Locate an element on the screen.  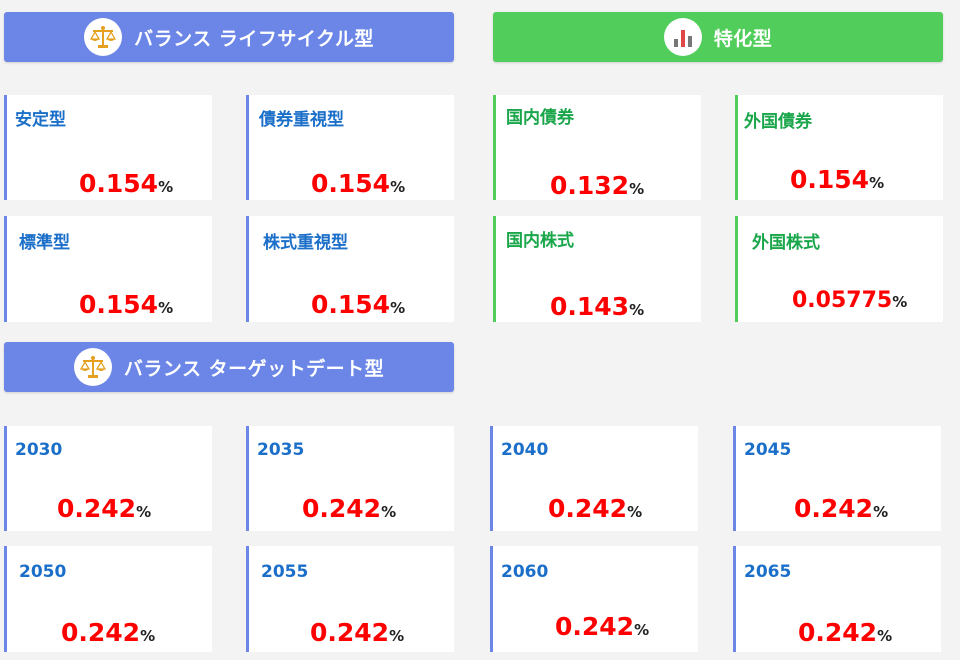
fund-fee: 0.143% is located at coordinates (597, 306).